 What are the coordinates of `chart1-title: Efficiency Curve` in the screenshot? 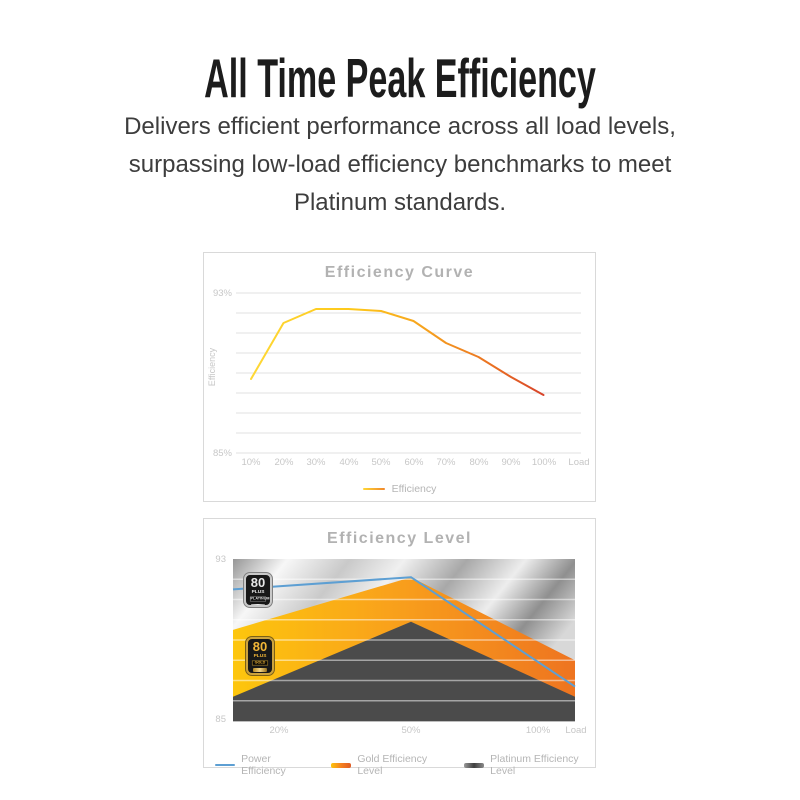 It's located at (399, 272).